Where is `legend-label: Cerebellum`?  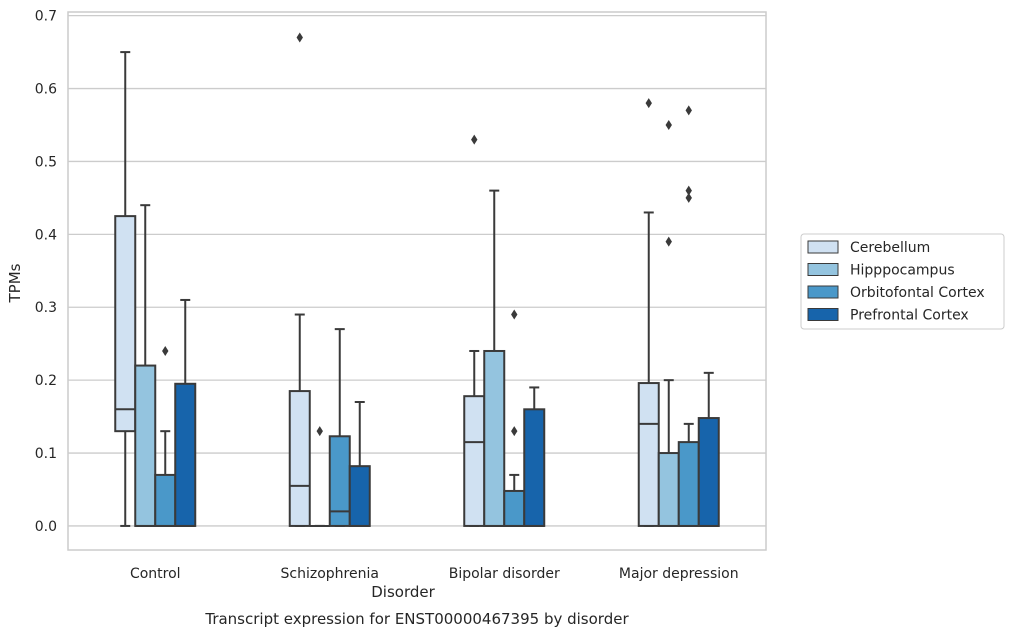
legend-label: Cerebellum is located at coordinates (890, 248).